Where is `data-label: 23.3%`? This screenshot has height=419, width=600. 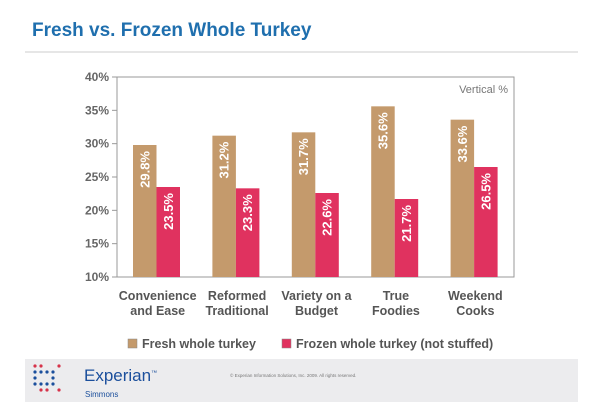 data-label: 23.3% is located at coordinates (247, 212).